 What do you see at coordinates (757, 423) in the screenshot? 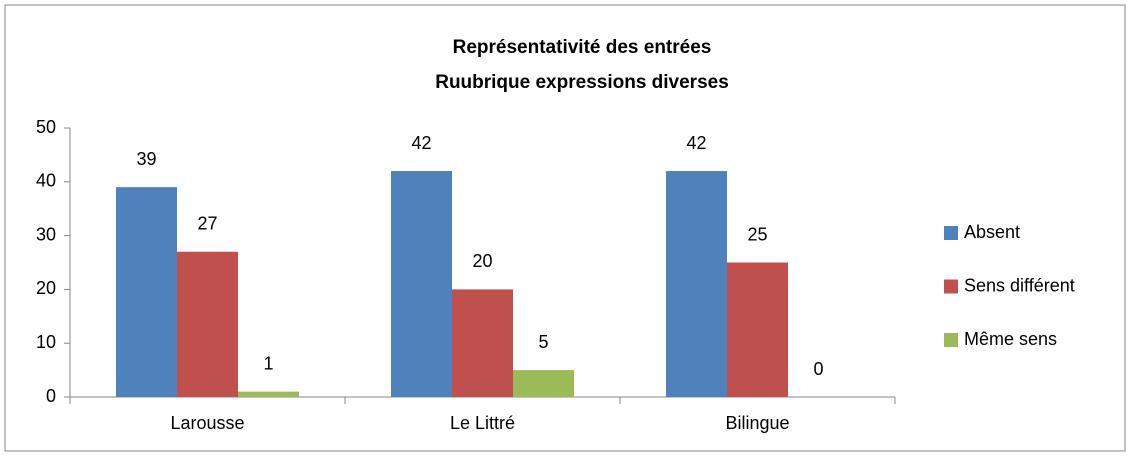
I see `x-tick-label: Bilingue` at bounding box center [757, 423].